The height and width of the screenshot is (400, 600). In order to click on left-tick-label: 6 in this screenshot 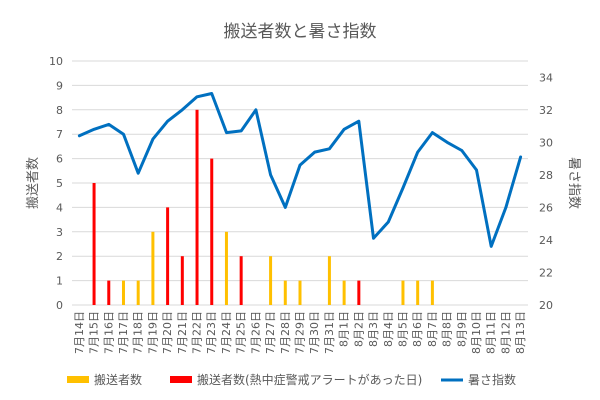, I will do `click(59, 159)`.